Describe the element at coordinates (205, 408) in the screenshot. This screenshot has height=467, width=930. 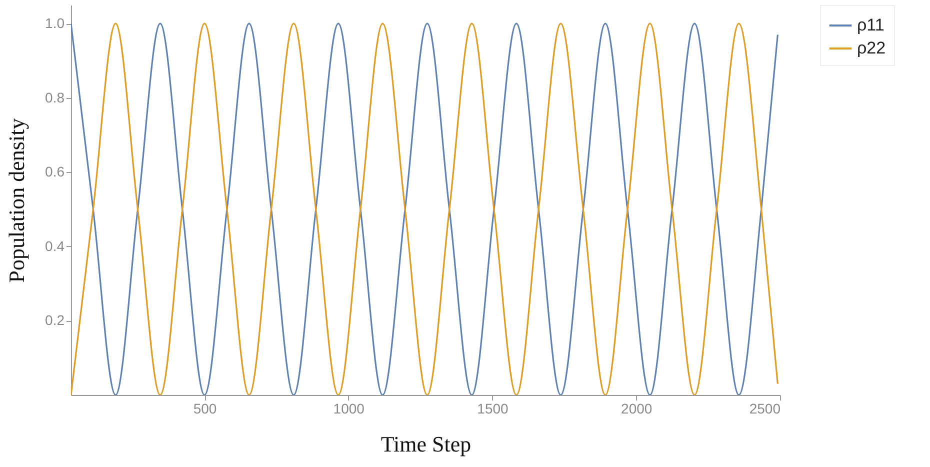
I see `x-tick-label: 500` at that location.